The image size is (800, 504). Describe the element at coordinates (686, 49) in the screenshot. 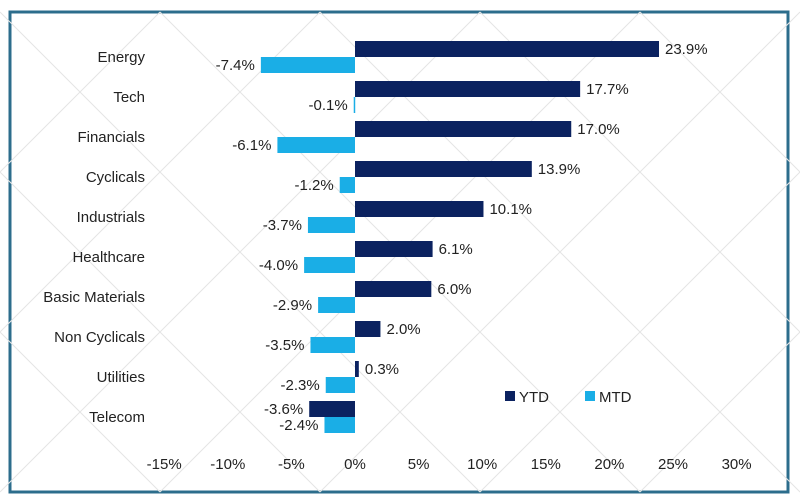

I see `data-label-ytd: 23.9%` at that location.